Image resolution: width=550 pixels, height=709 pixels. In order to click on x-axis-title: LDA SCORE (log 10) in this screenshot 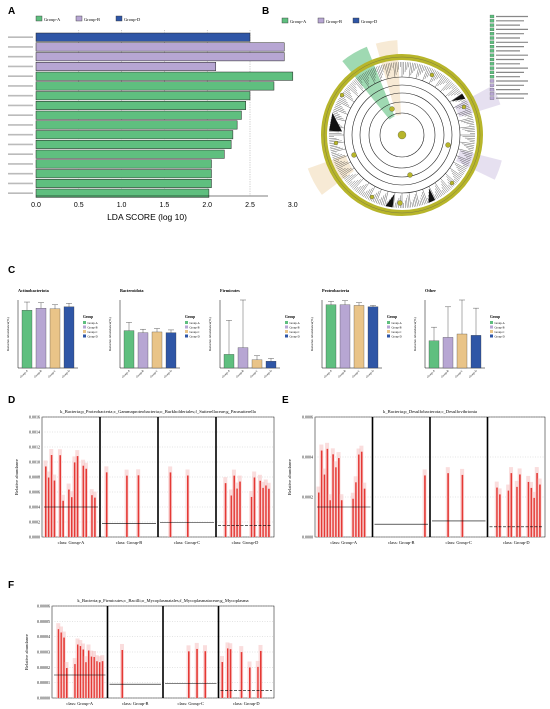, I will do `click(147, 217)`.